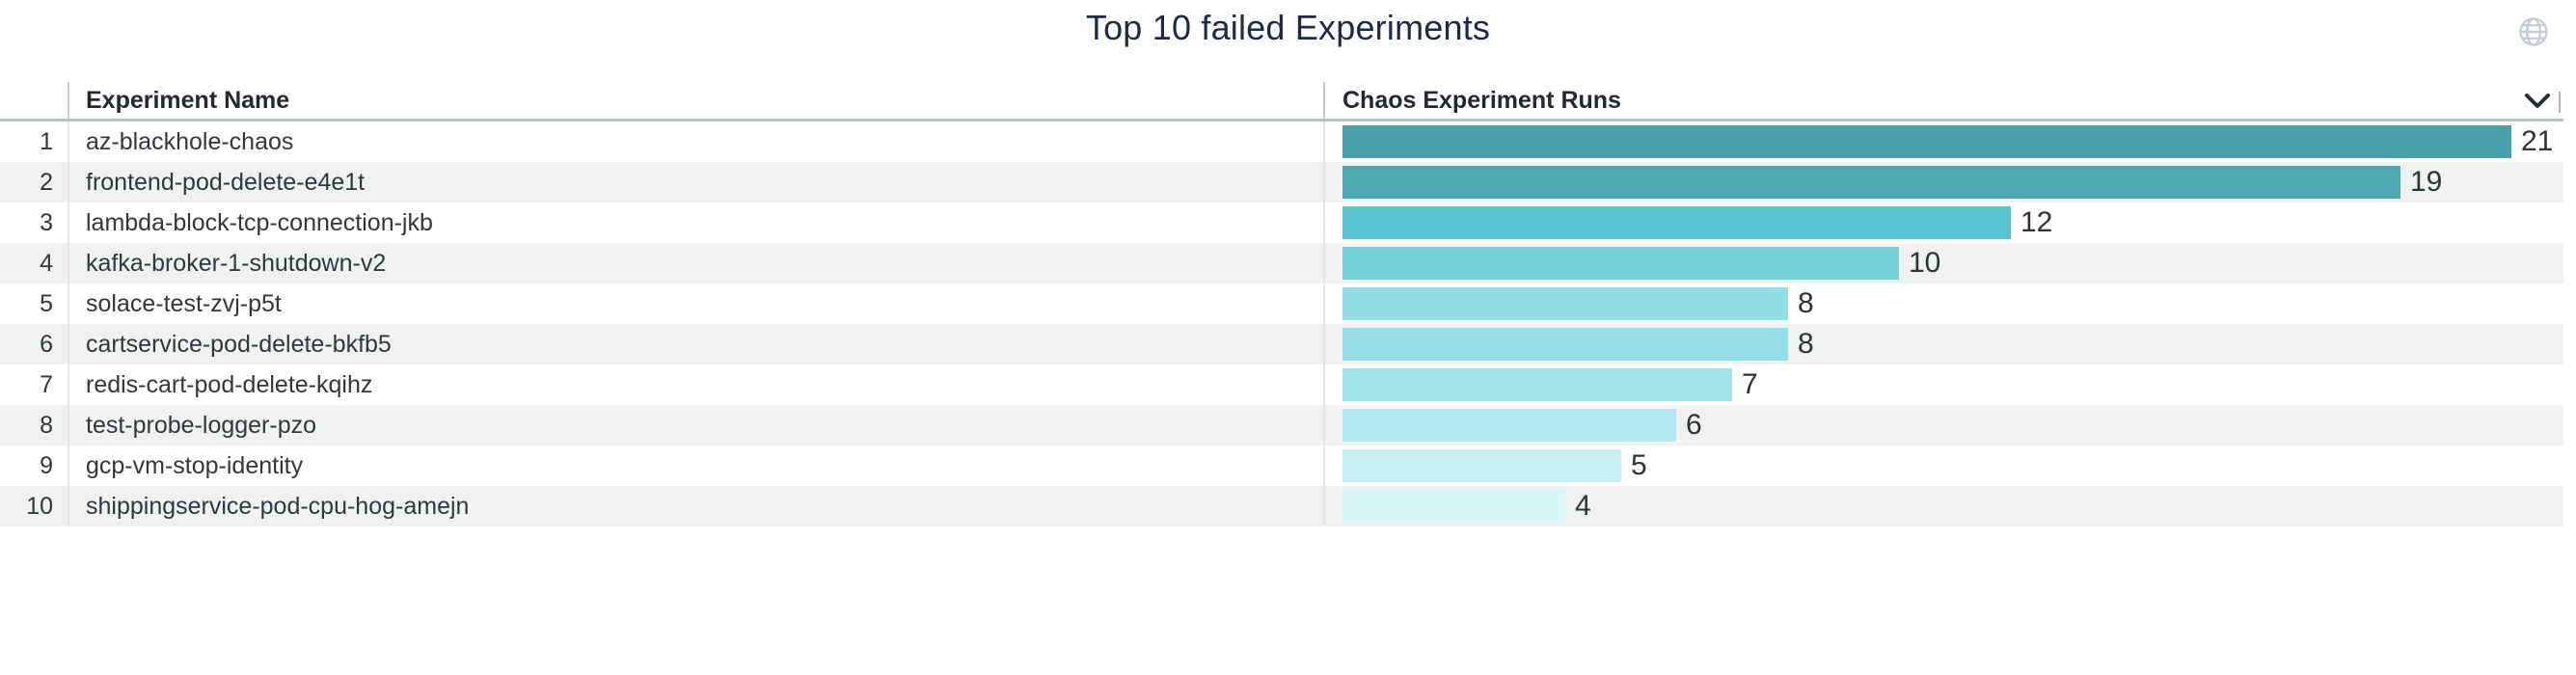  What do you see at coordinates (34, 506) in the screenshot?
I see `row-rank: 10` at bounding box center [34, 506].